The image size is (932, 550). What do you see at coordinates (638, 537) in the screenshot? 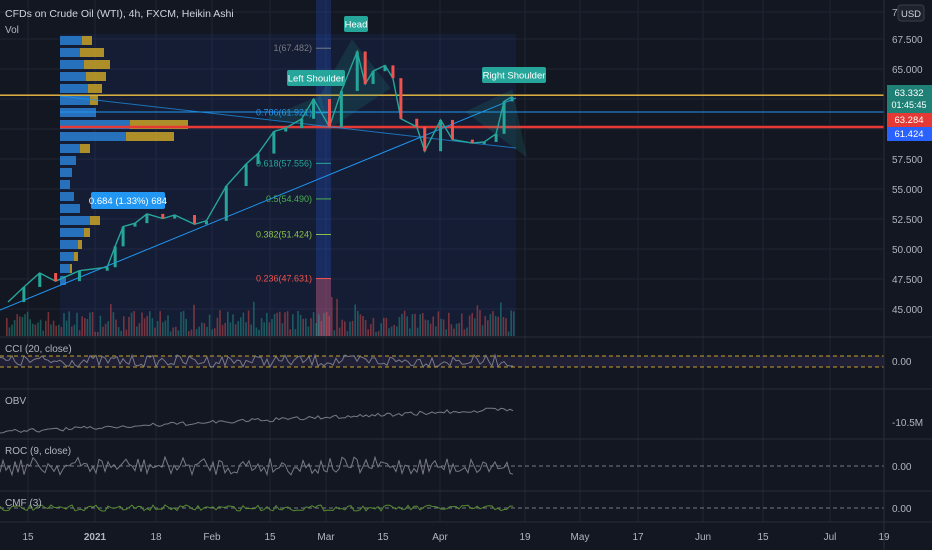
I see `time-axis-tick-label: 17` at bounding box center [638, 537].